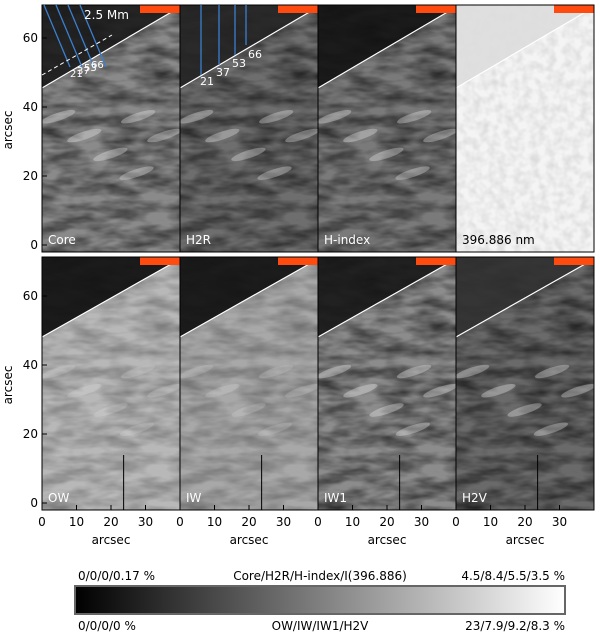 This screenshot has width=600, height=639. Describe the element at coordinates (320, 600) in the screenshot. I see `colorbar` at that location.